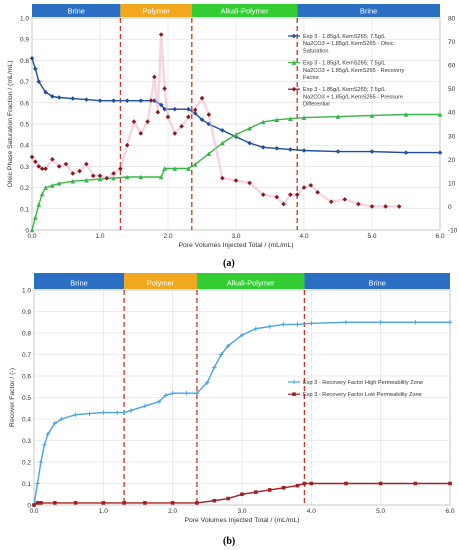  What do you see at coordinates (439, 236) in the screenshot?
I see `x-tick-label: 6.0` at bounding box center [439, 236].